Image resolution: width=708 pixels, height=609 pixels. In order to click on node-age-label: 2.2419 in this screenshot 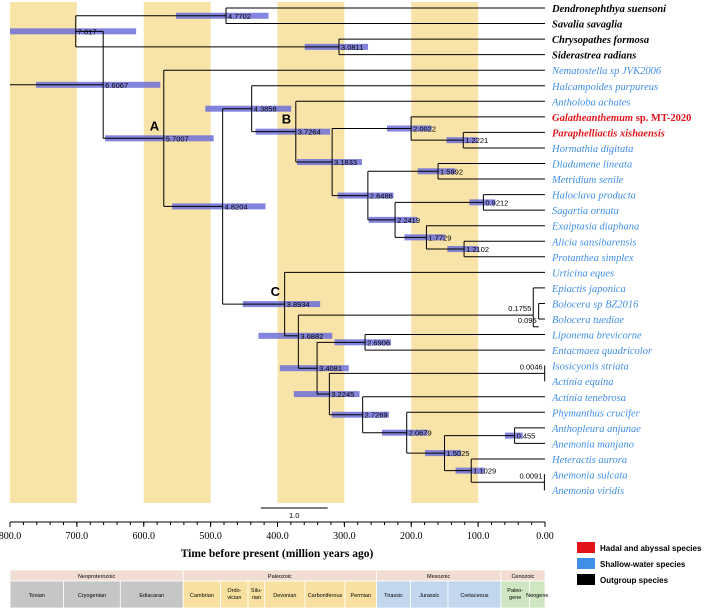, I will do `click(408, 220)`.